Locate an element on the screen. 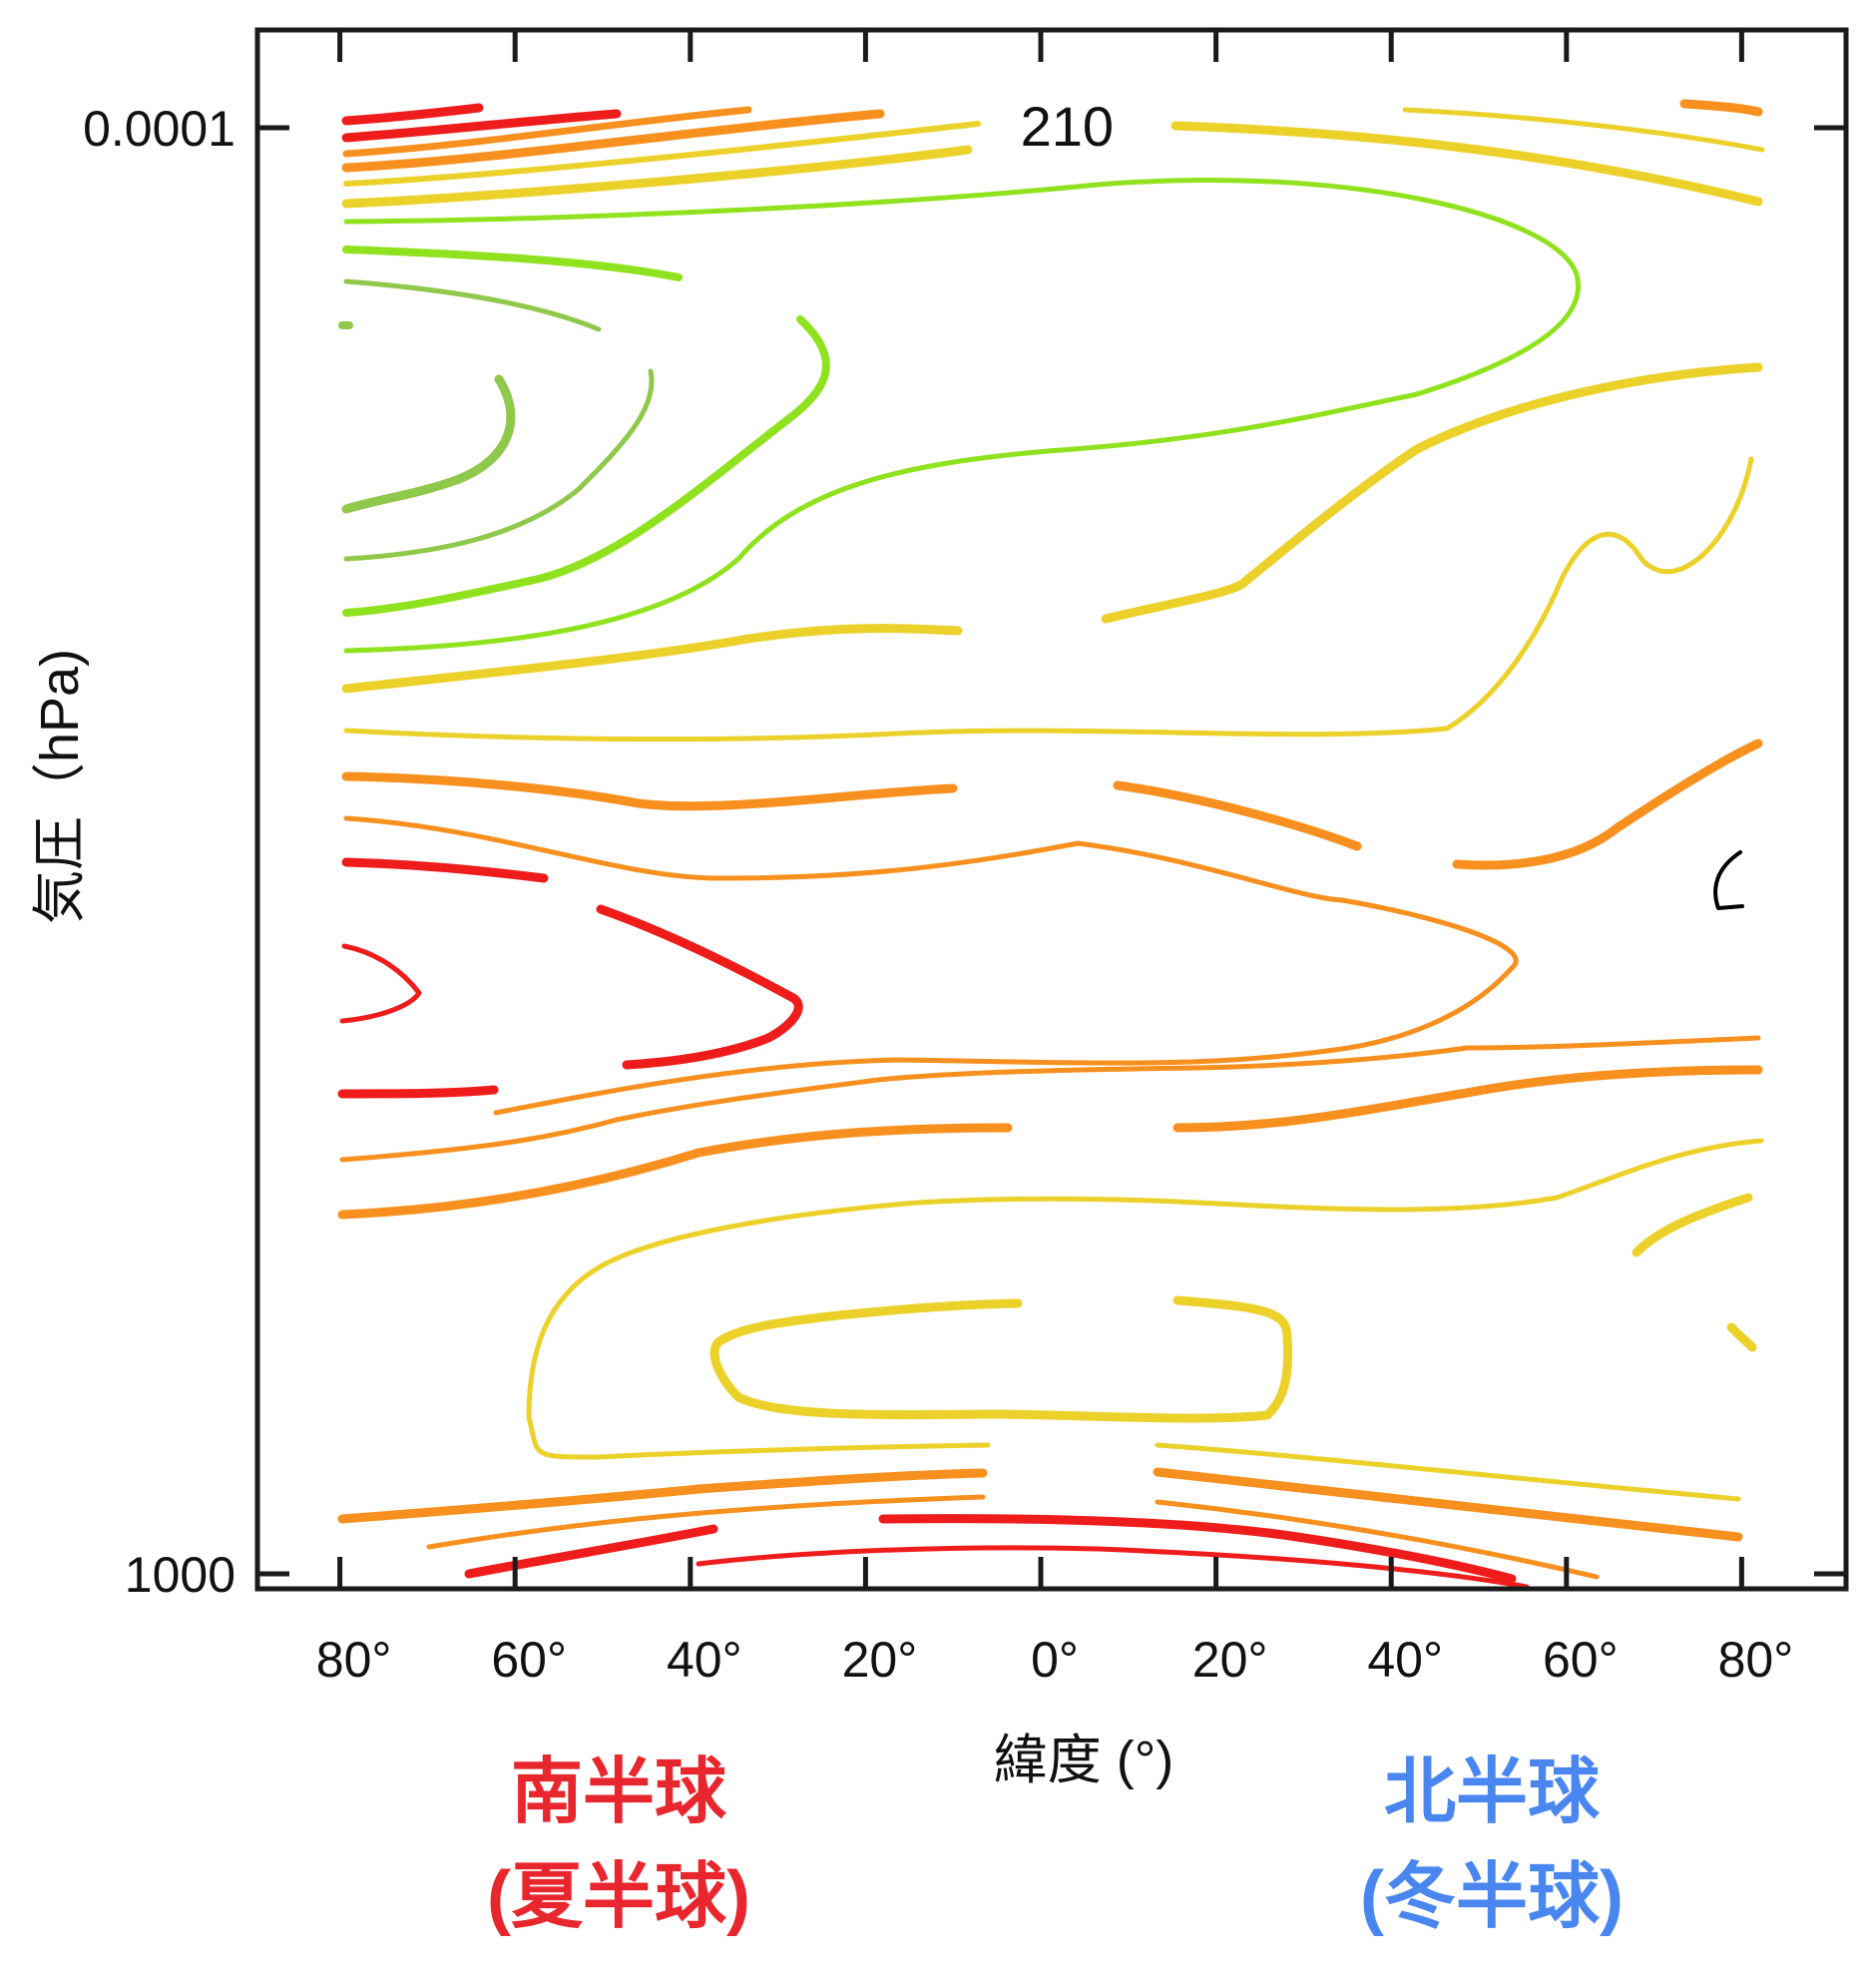 Image resolution: width=1868 pixels, height=1988 pixels. x-tick-label: 0° is located at coordinates (1055, 1660).